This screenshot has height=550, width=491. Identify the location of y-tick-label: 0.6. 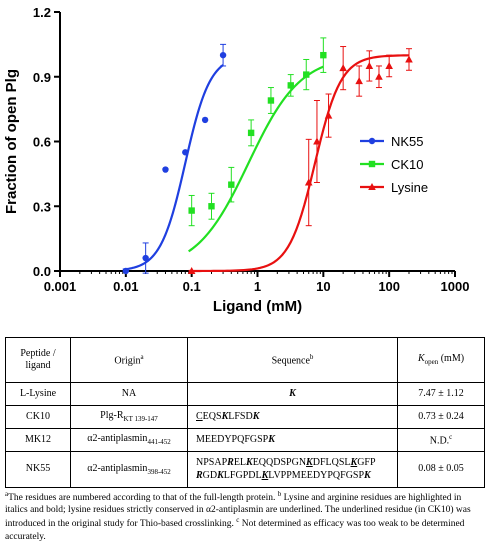
(42, 142).